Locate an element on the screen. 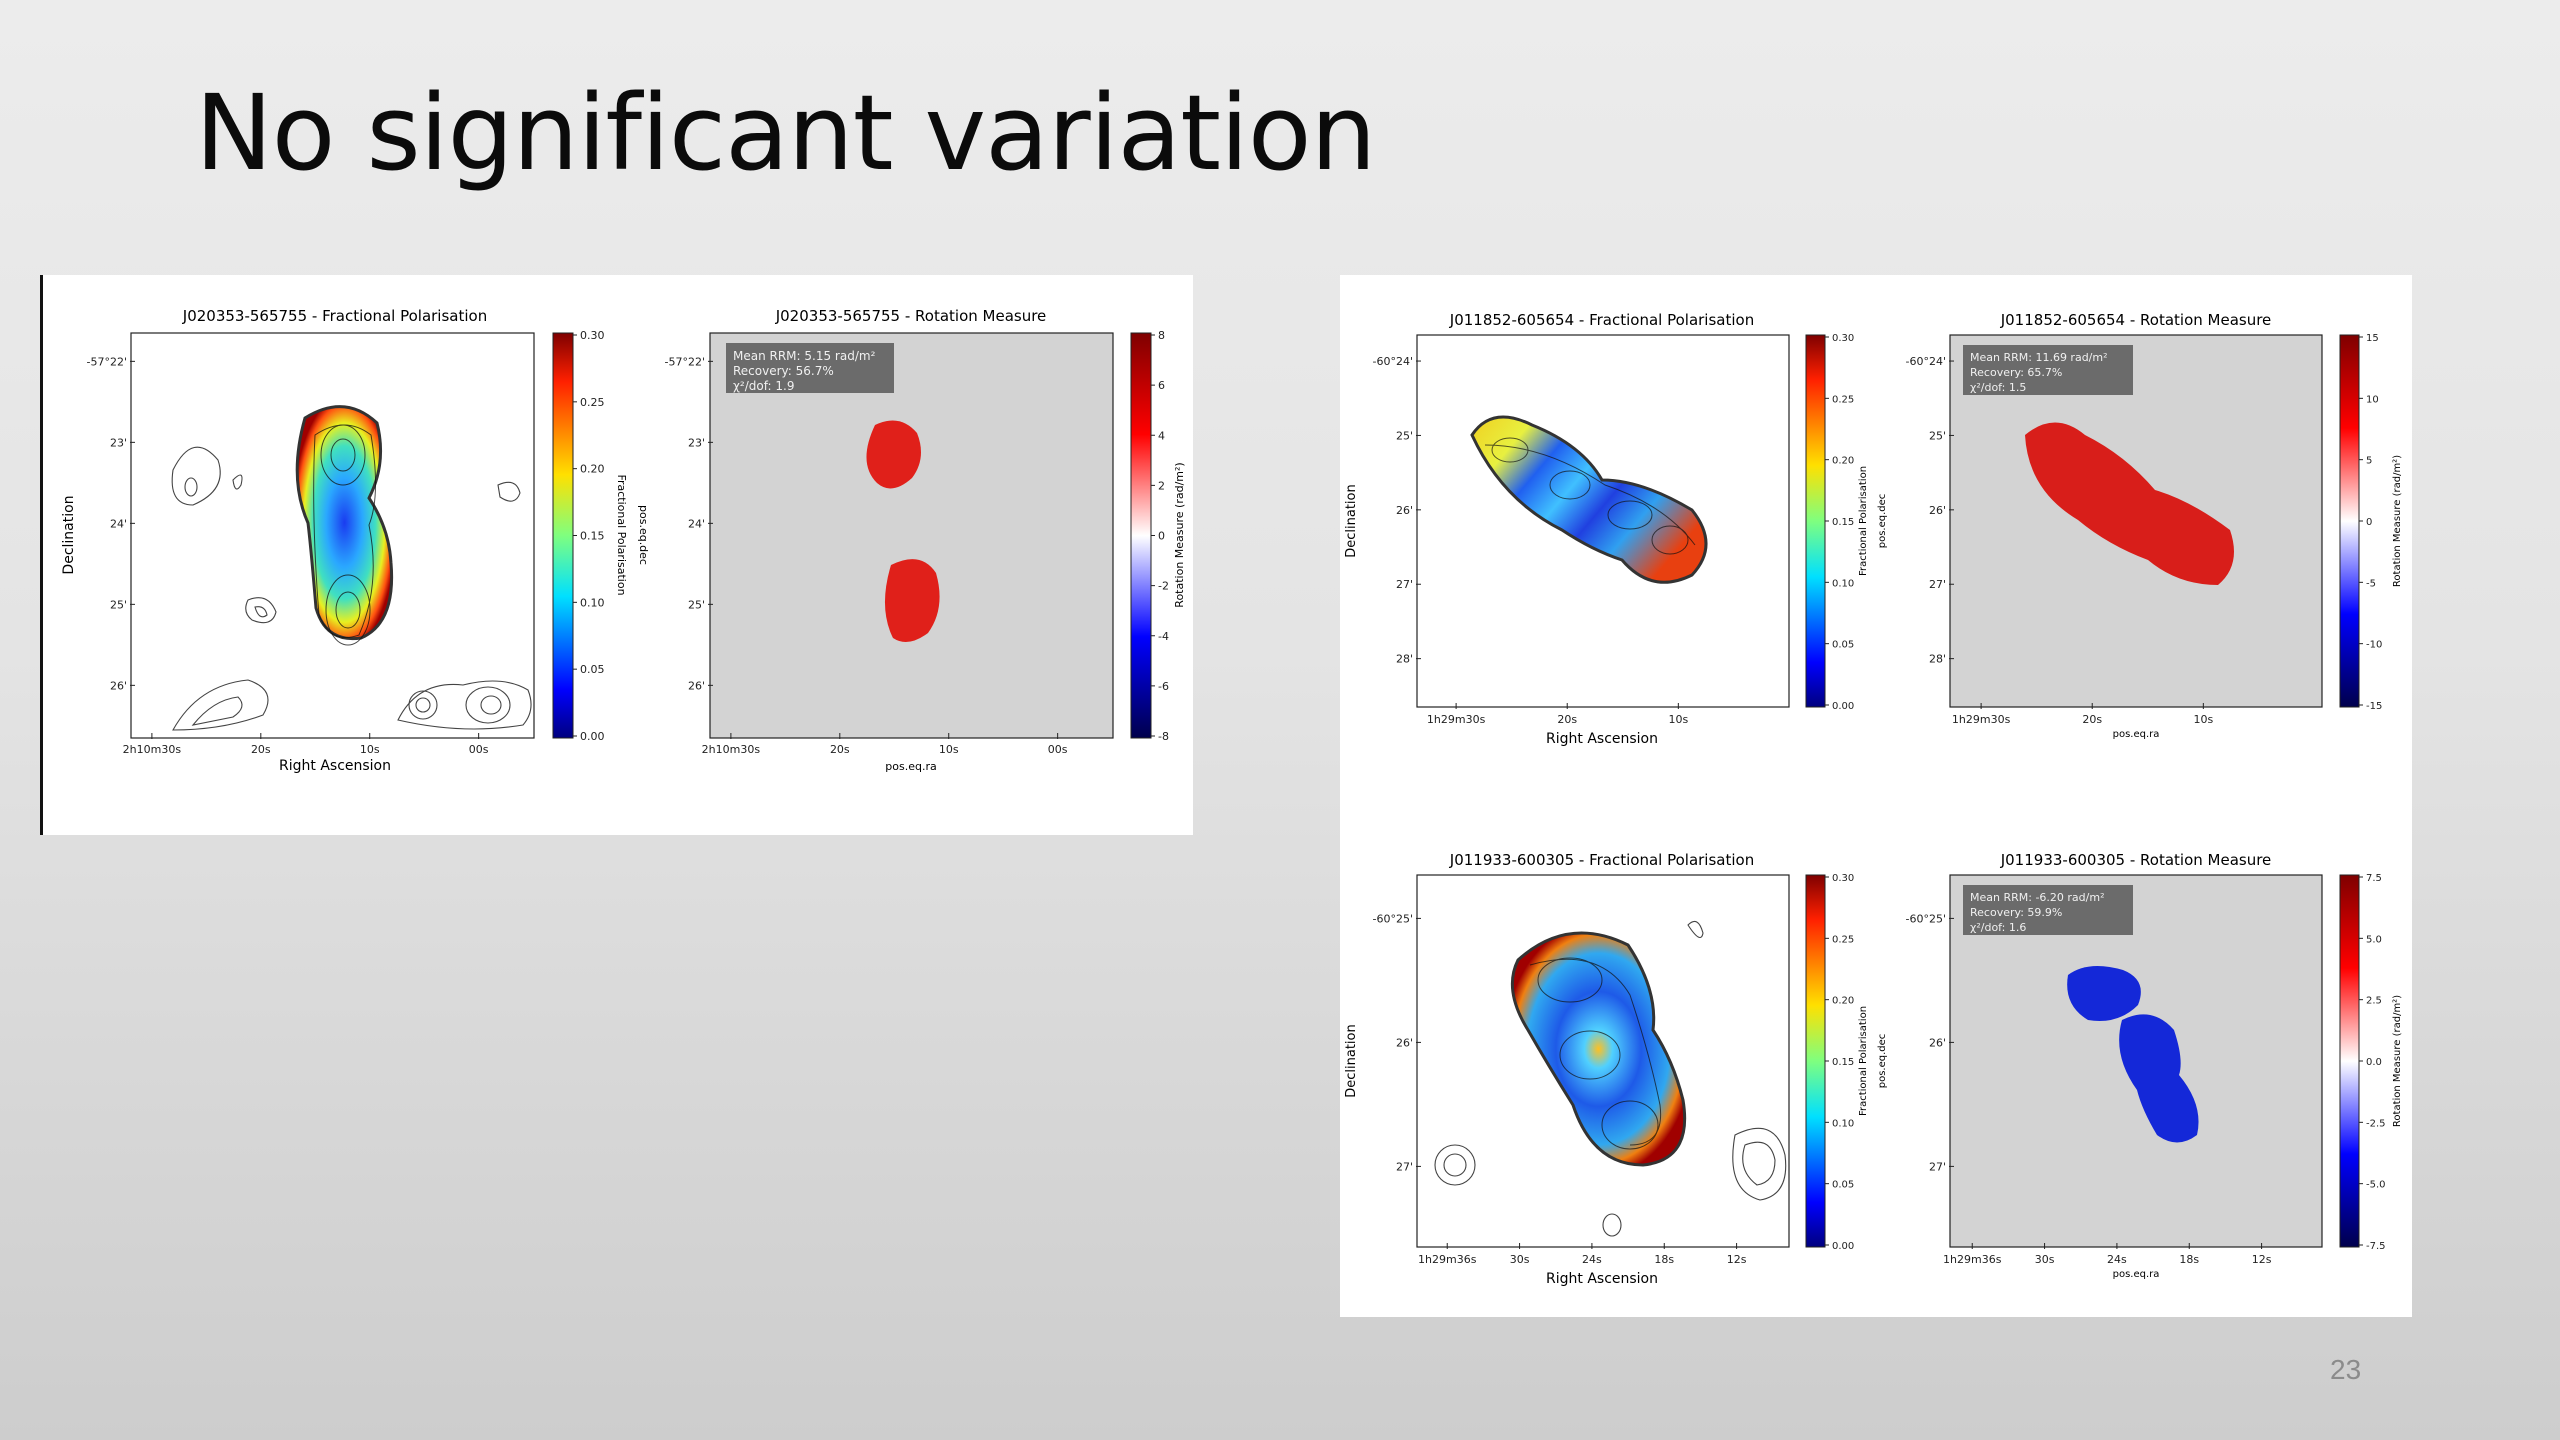 Image resolution: width=2560 pixels, height=1440 pixels. top-rm-ytick: 27' is located at coordinates (1937, 584).